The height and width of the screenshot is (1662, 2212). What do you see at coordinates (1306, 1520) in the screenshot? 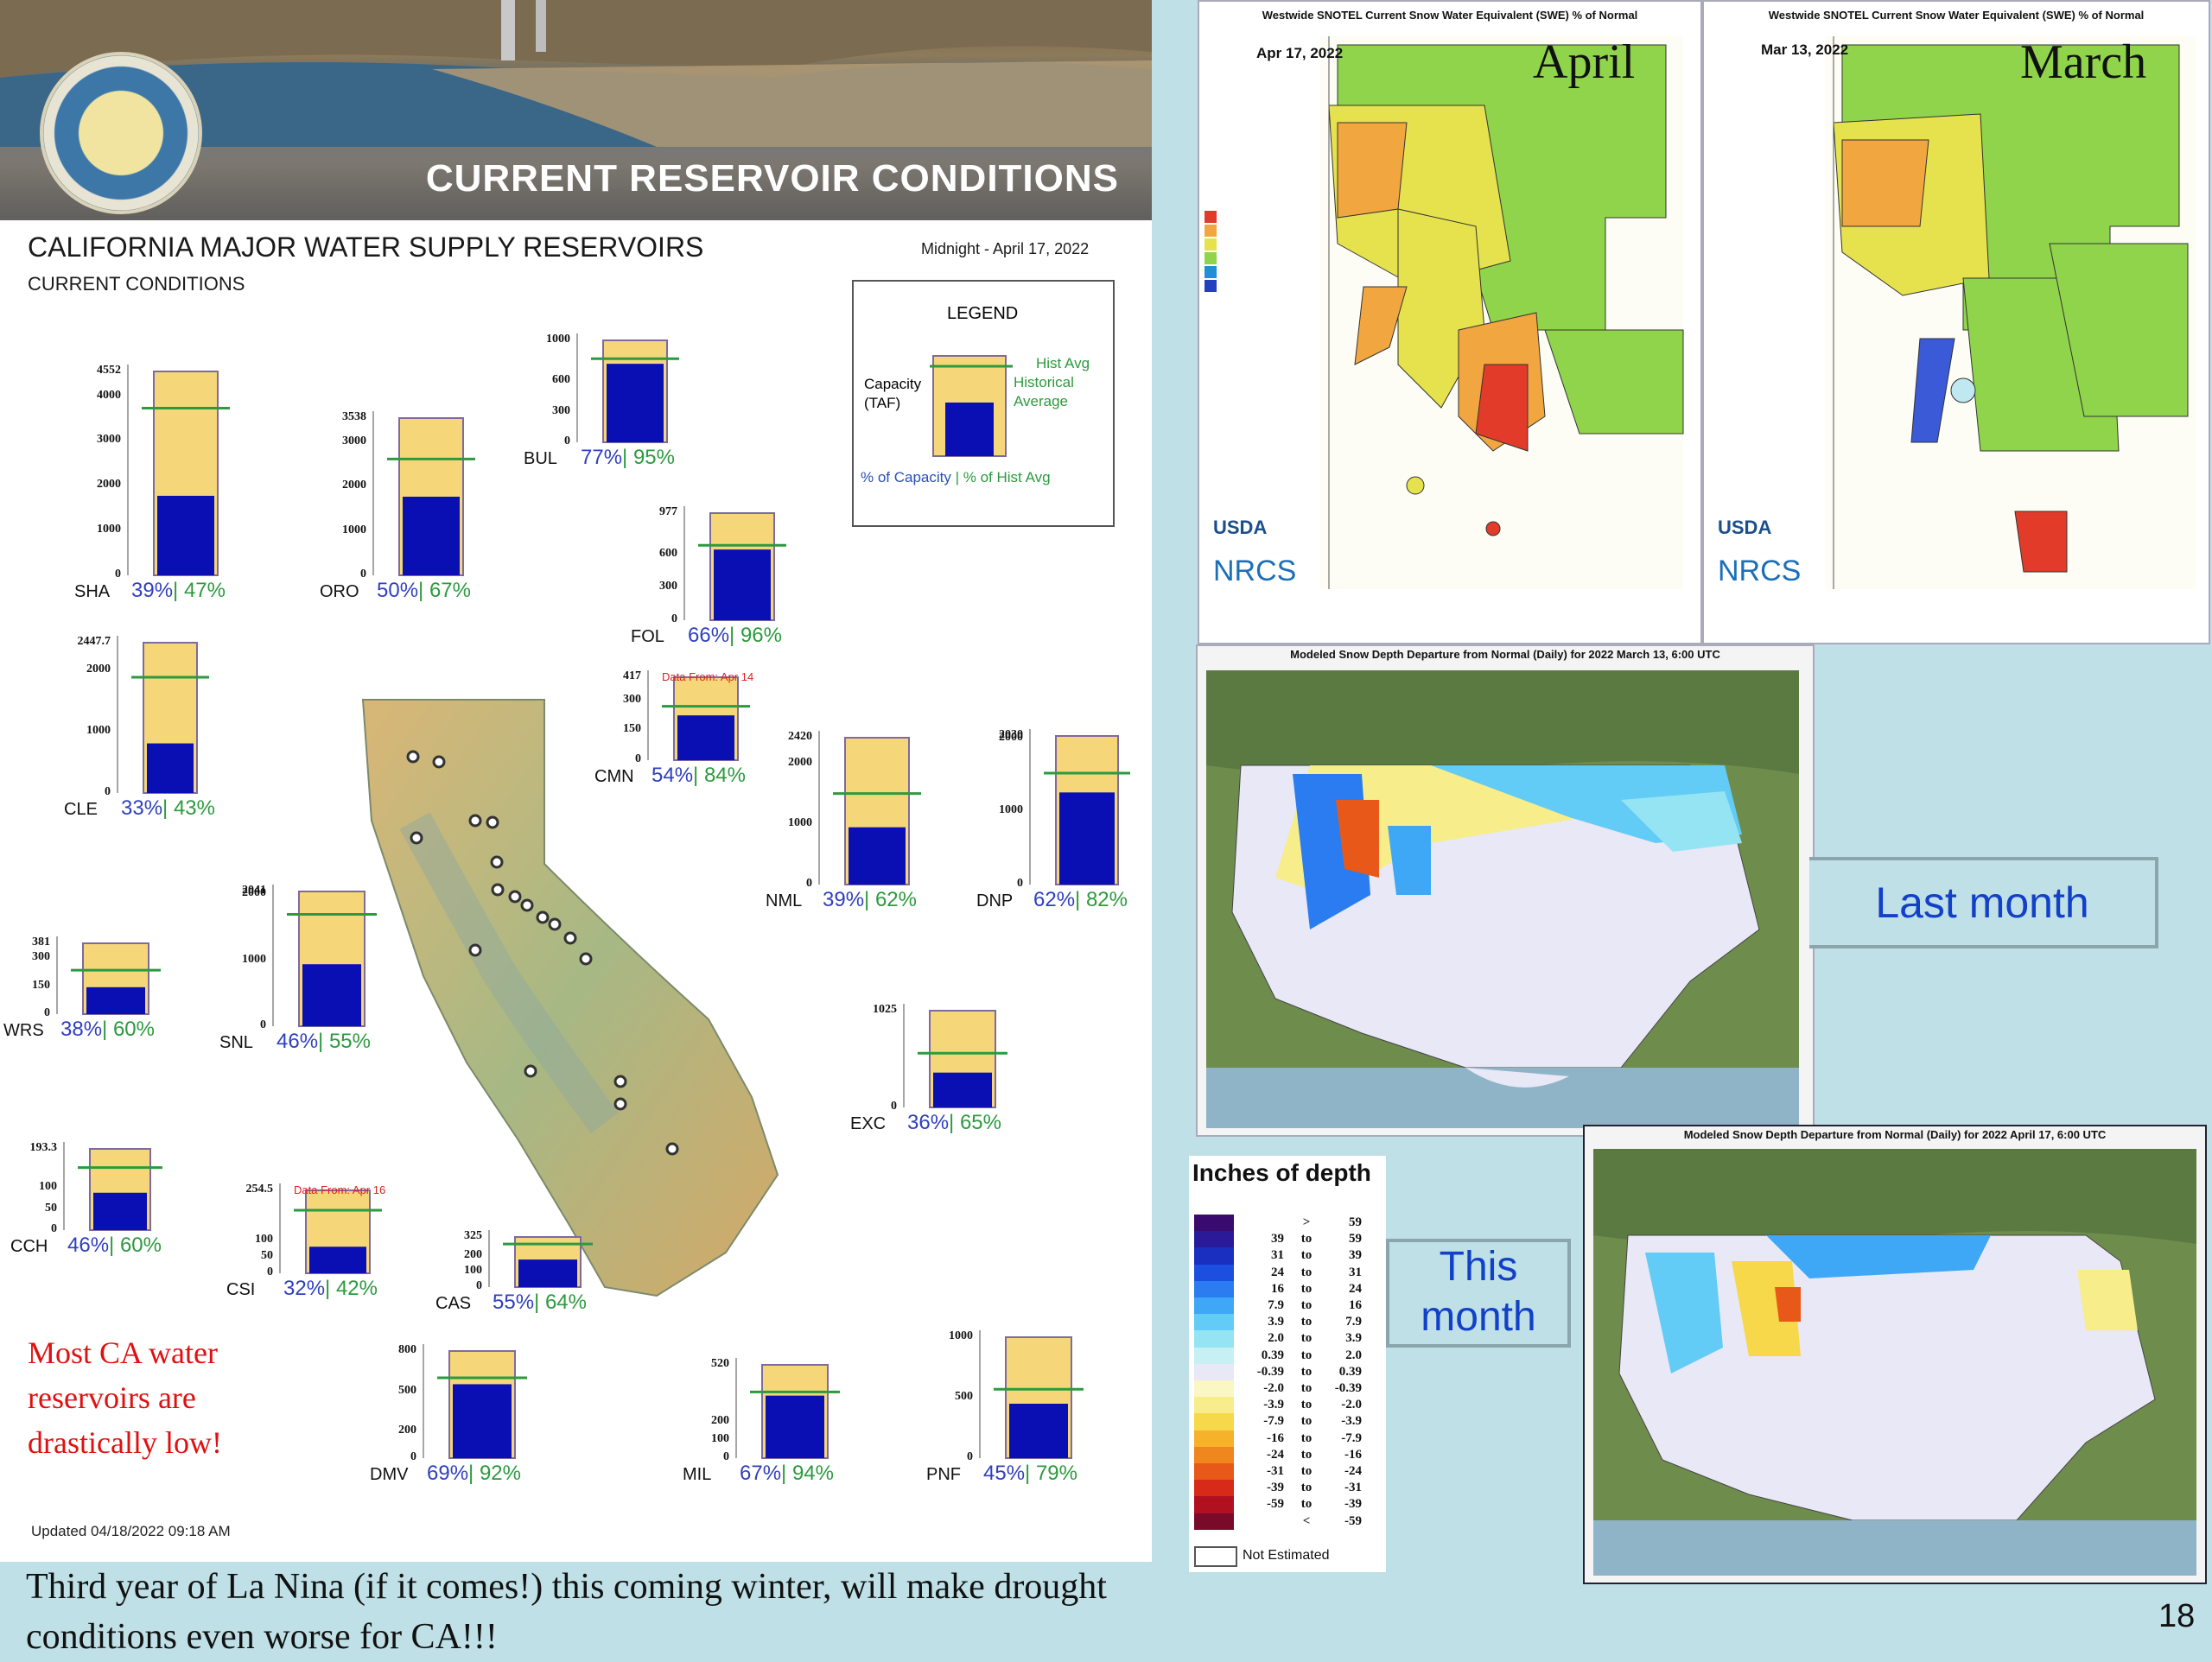
I see `depth-range-sep: <` at bounding box center [1306, 1520].